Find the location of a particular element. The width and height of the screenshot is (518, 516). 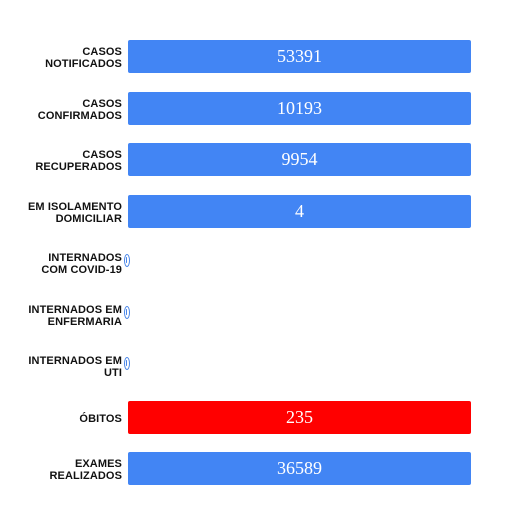

category-label: INTERNADOS EM ENFERMARIA is located at coordinates (75, 315).